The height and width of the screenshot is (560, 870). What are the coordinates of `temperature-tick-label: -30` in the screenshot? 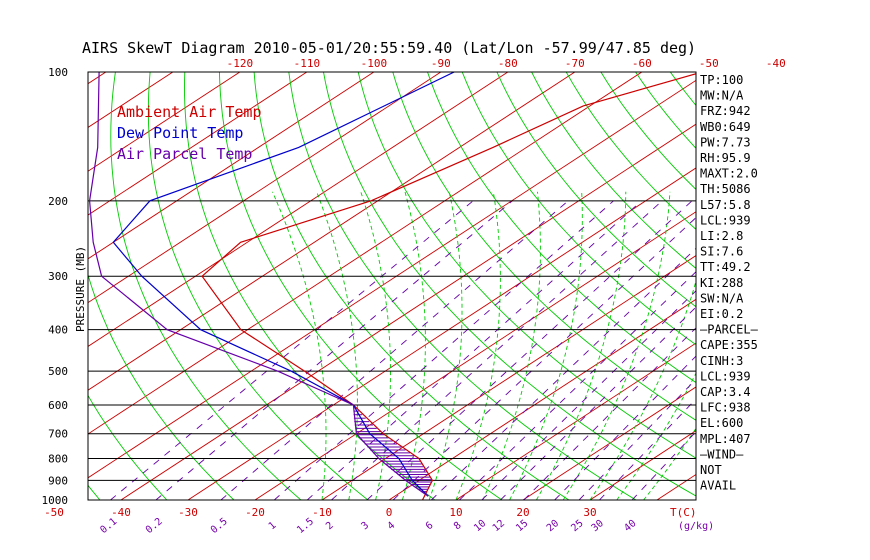 It's located at (188, 512).